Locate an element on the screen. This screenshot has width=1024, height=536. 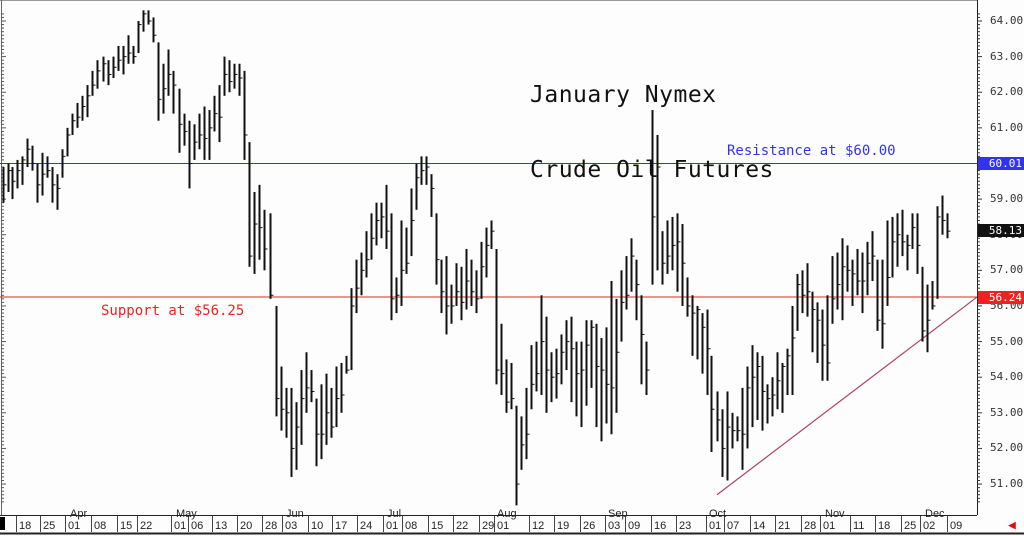
x-day-label: 21 is located at coordinates (784, 526).